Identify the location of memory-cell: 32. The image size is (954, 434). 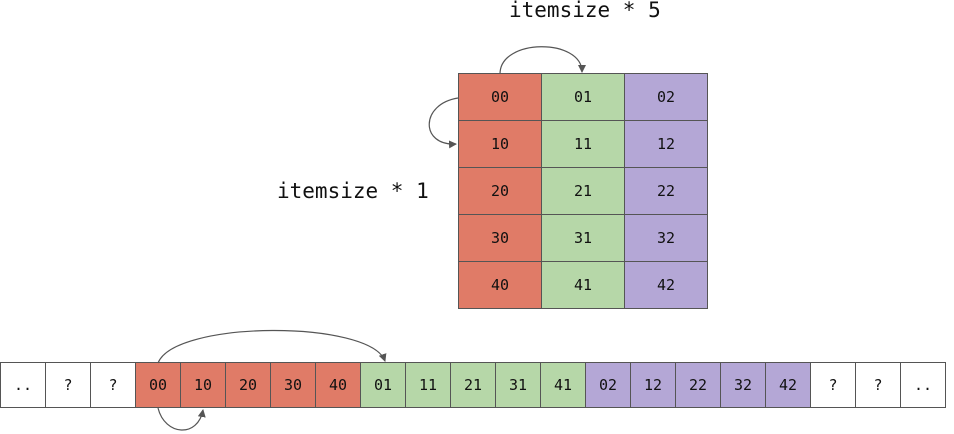
(743, 385).